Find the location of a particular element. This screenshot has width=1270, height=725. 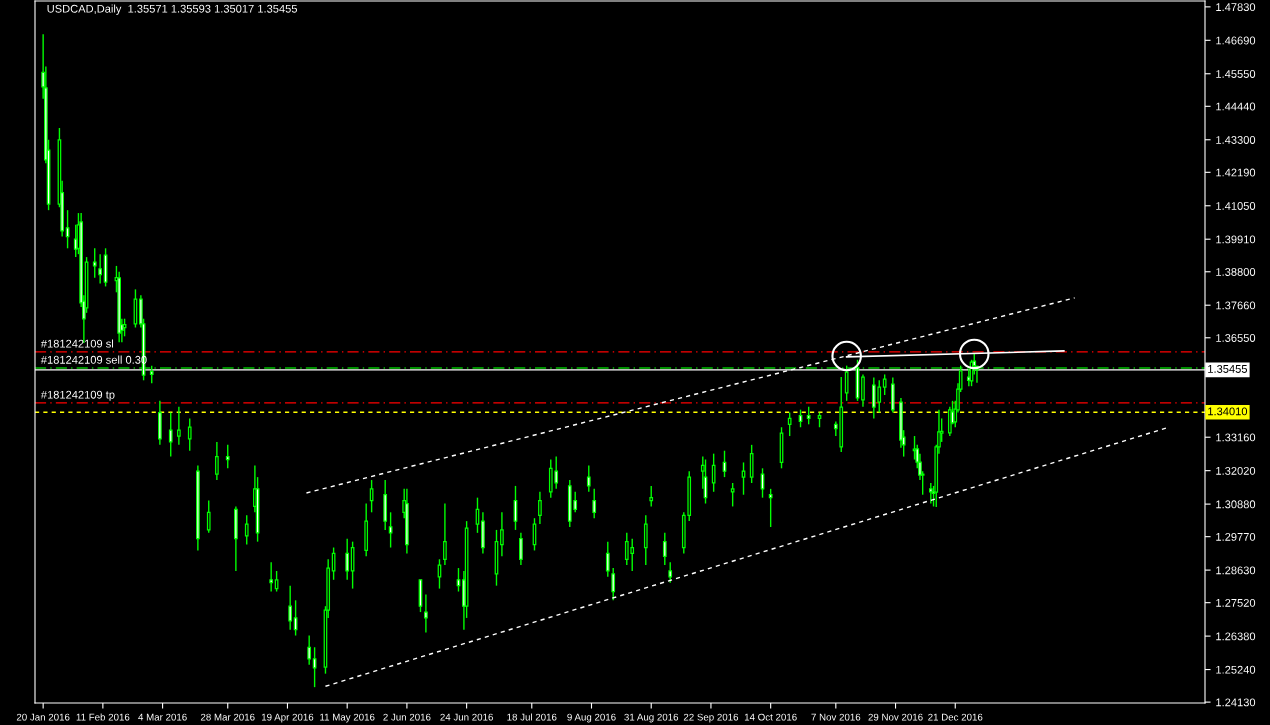

x-tick-label: 7 Nov 2016 is located at coordinates (836, 717).